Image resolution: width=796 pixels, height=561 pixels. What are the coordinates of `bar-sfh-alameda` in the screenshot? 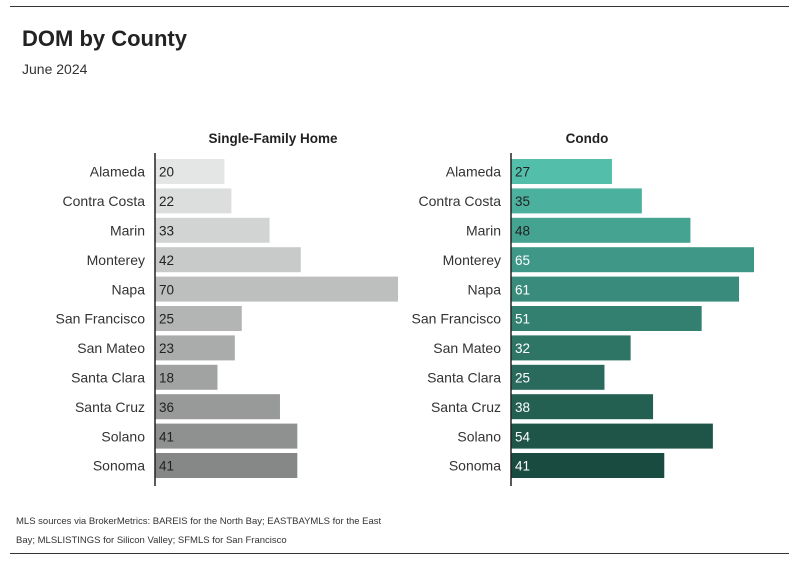 It's located at (190, 171).